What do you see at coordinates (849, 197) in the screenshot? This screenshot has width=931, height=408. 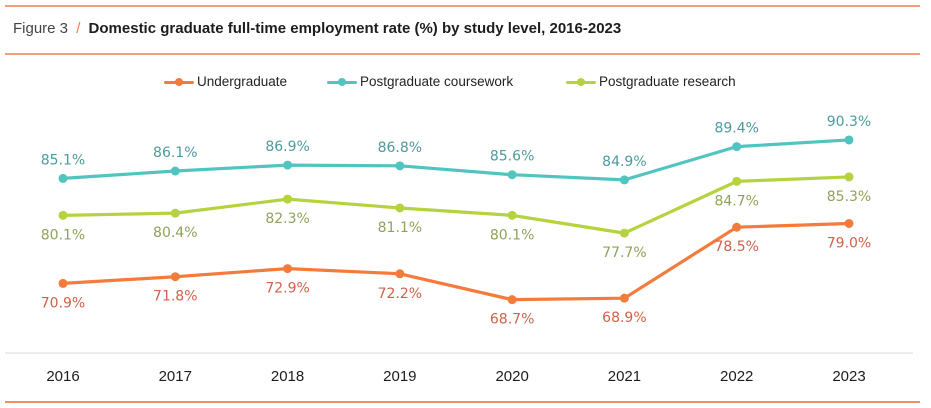 I see `data-label: 85.3%` at bounding box center [849, 197].